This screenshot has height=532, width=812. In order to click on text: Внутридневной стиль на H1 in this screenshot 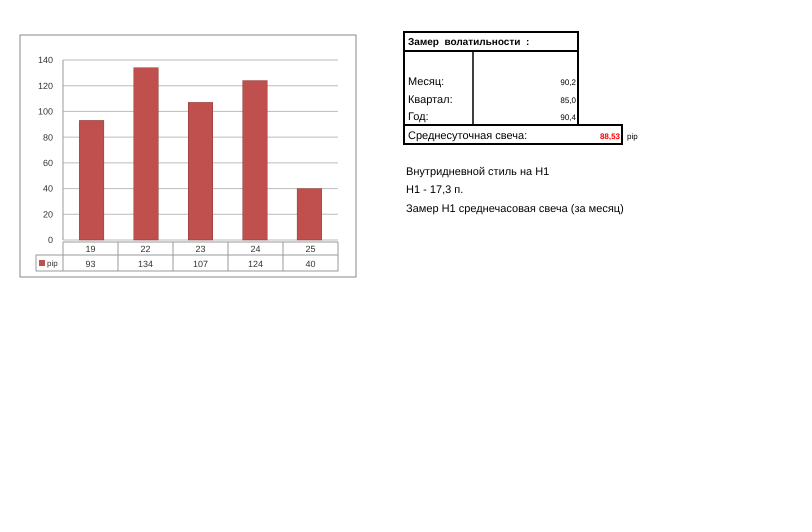, I will do `click(478, 172)`.